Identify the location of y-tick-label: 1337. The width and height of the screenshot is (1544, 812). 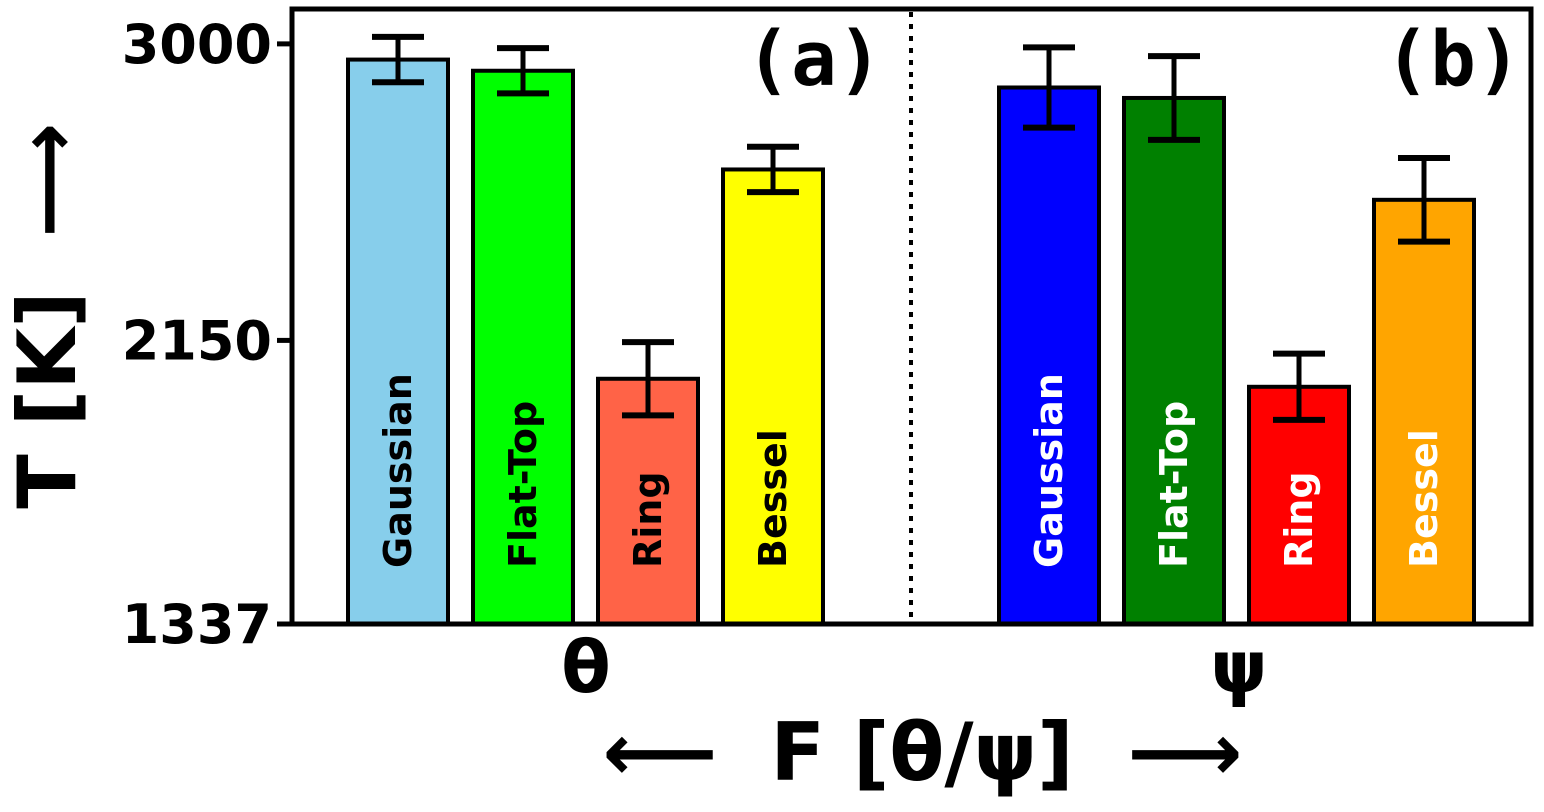
(197, 624).